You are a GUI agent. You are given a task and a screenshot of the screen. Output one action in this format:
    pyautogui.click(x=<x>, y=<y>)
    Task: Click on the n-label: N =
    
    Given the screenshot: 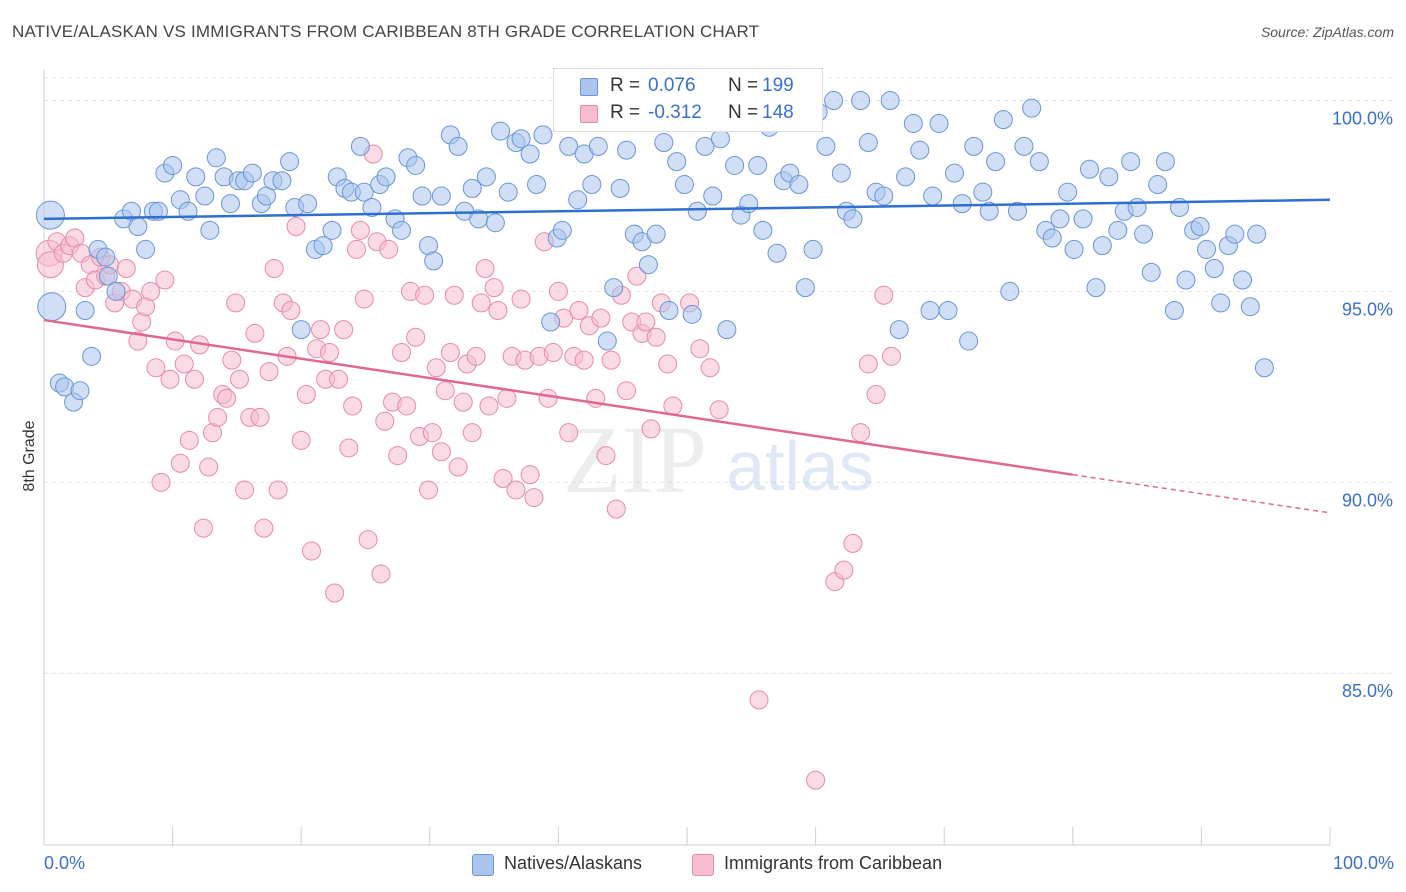 What is the action you would take?
    pyautogui.click(x=743, y=112)
    